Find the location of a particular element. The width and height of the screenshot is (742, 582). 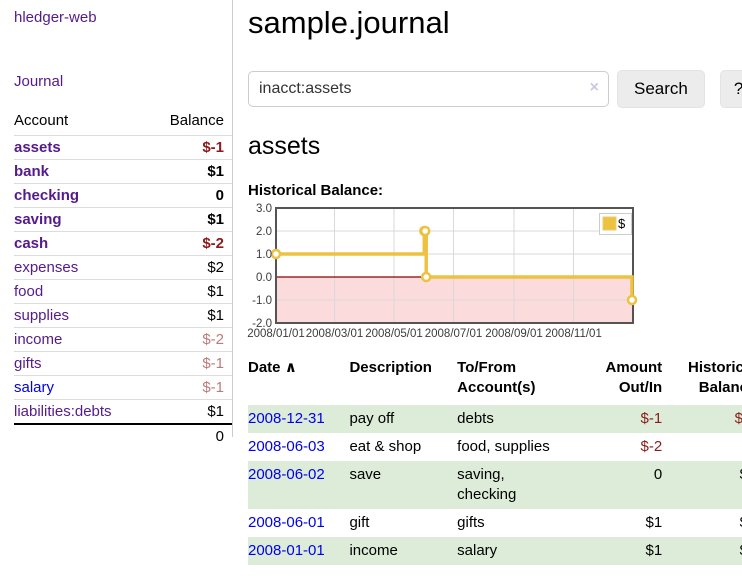

chart-label: Historical Balance: is located at coordinates (316, 190).